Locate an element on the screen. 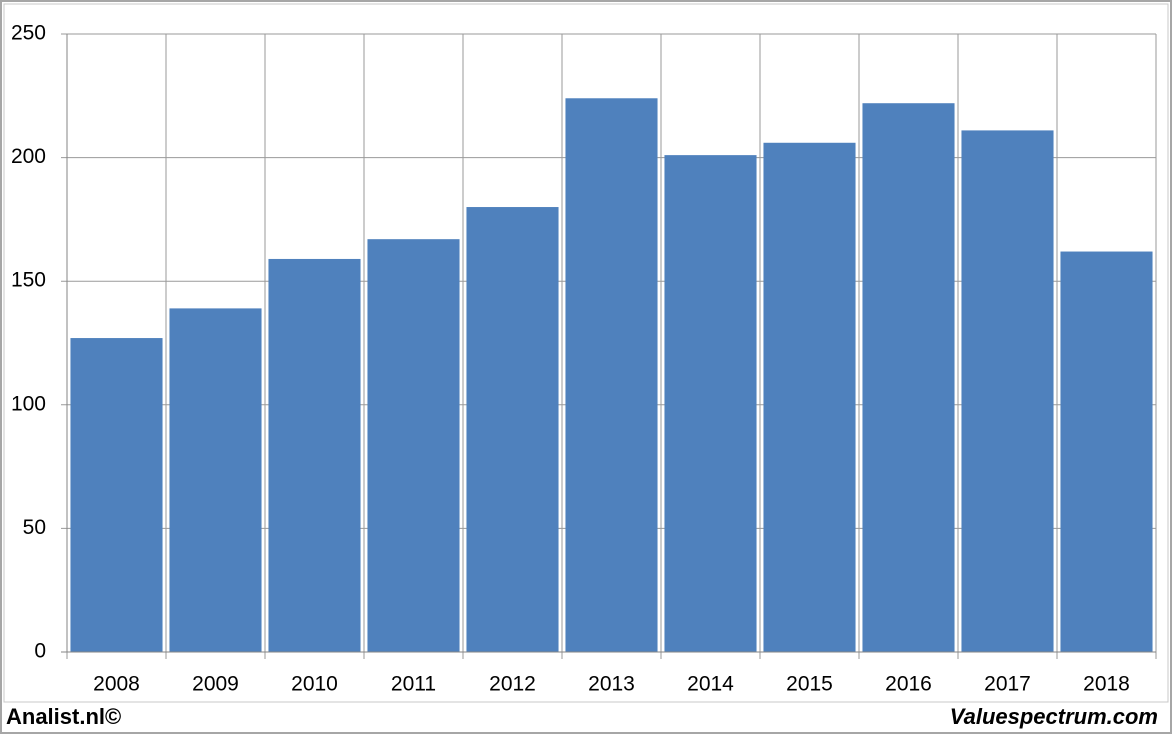 The image size is (1172, 734). x-tick-label: 2008 is located at coordinates (116, 684).